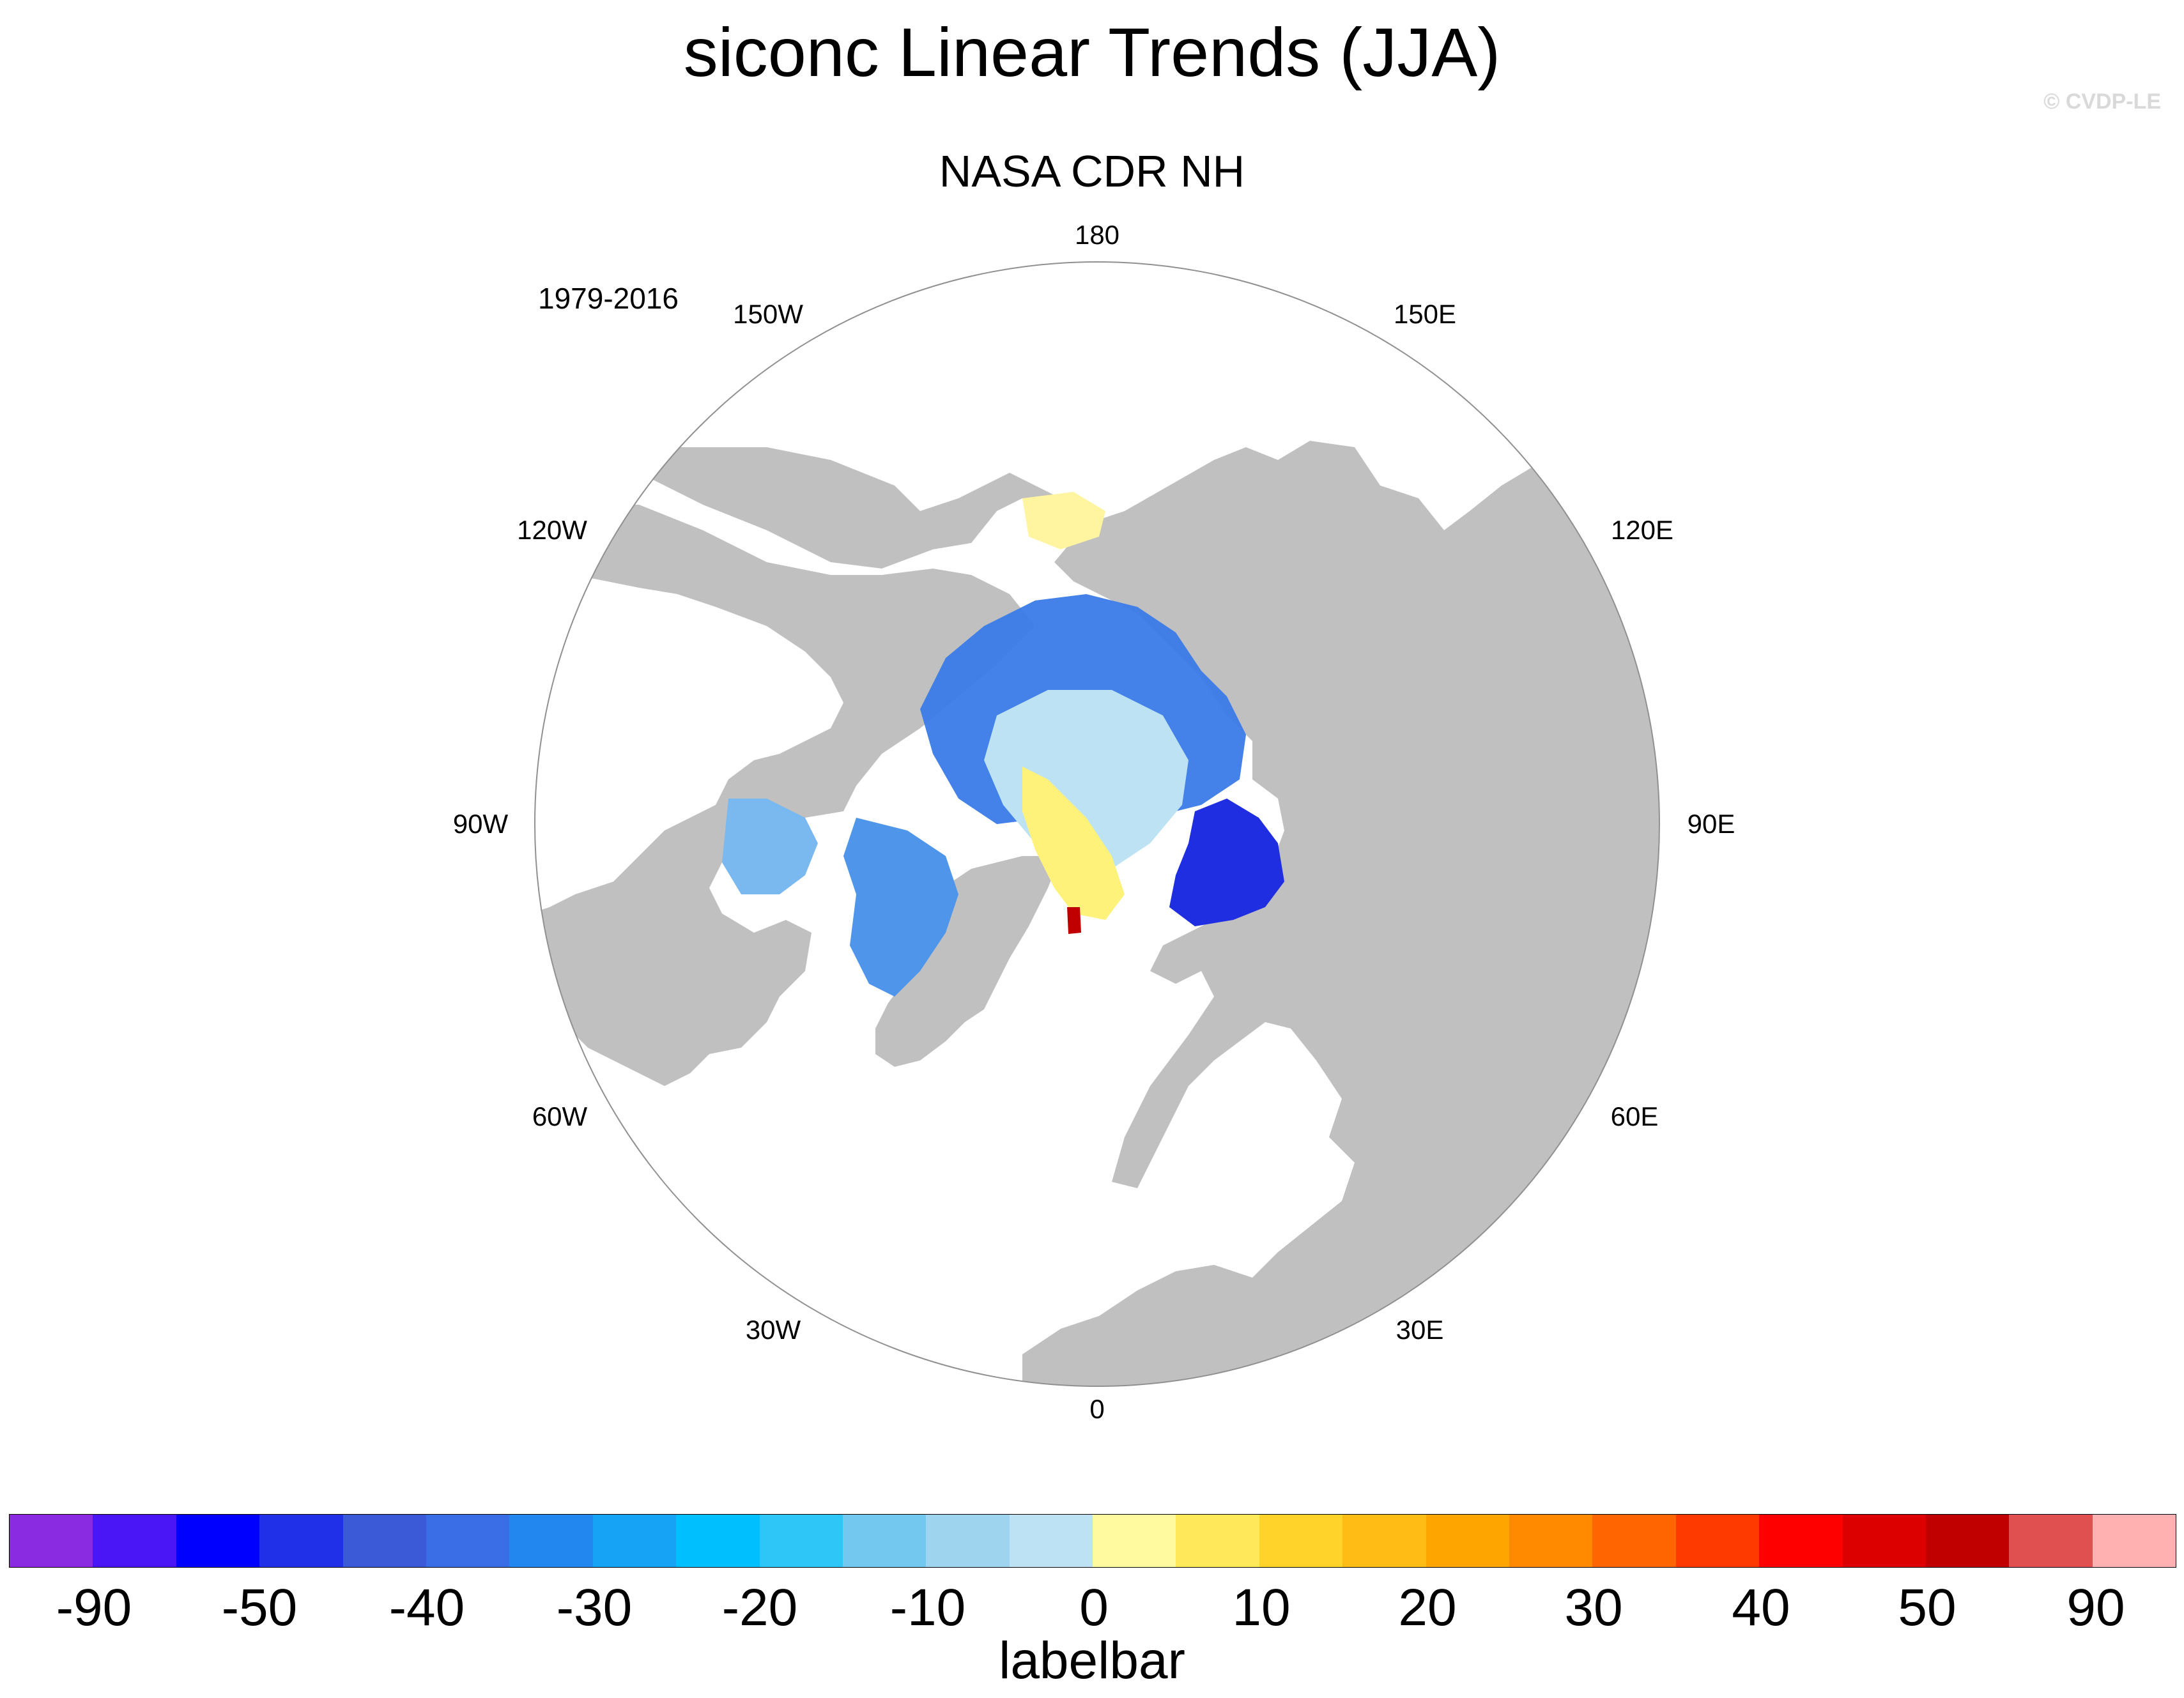  I want to click on tick-label: -40, so click(426, 1608).